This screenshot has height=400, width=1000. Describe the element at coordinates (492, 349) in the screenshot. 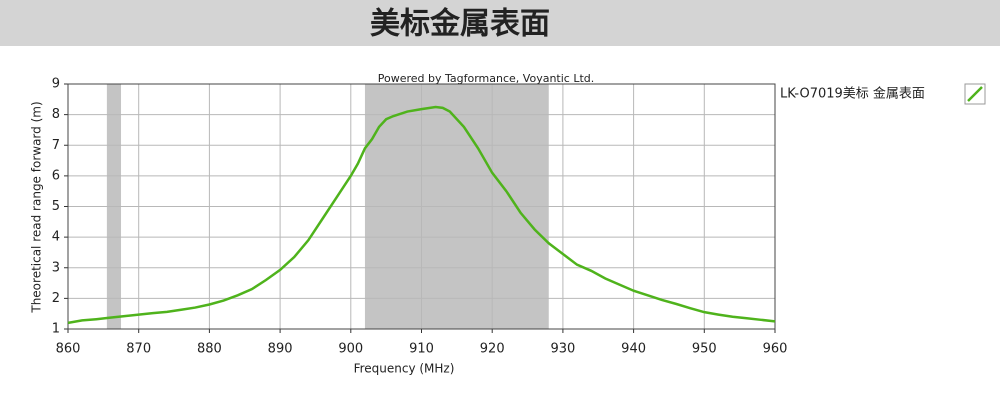

I see `x-tick-label: 920` at that location.